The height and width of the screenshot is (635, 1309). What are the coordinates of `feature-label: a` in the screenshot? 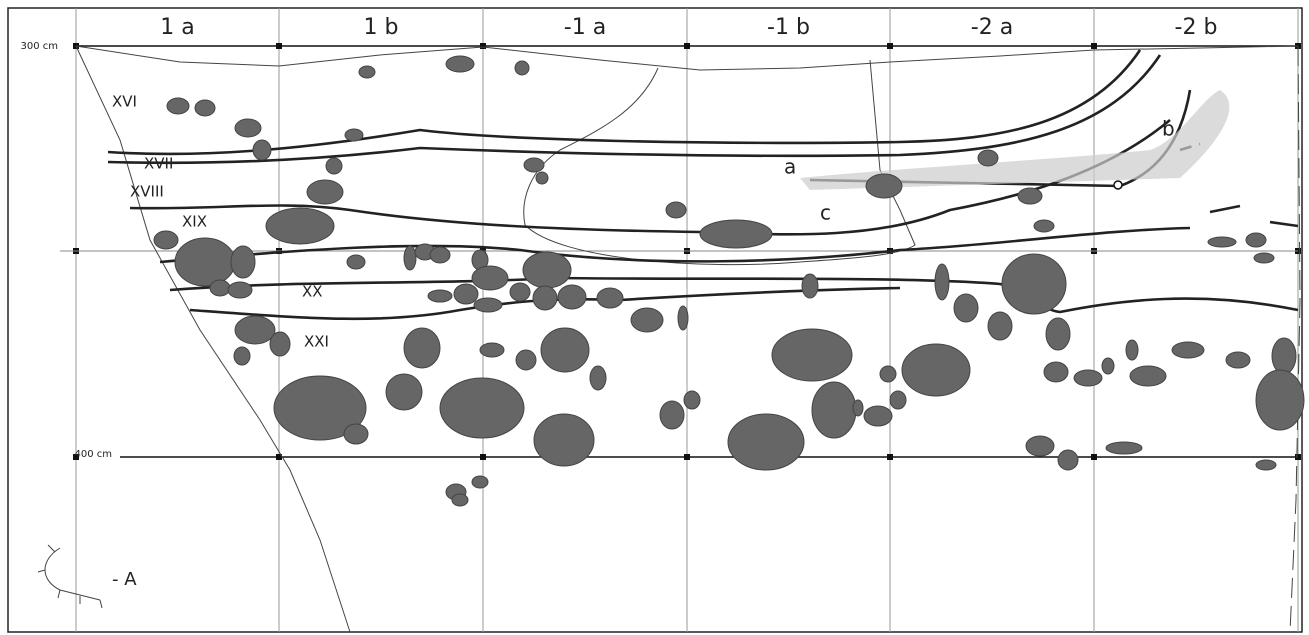 It's located at (790, 167).